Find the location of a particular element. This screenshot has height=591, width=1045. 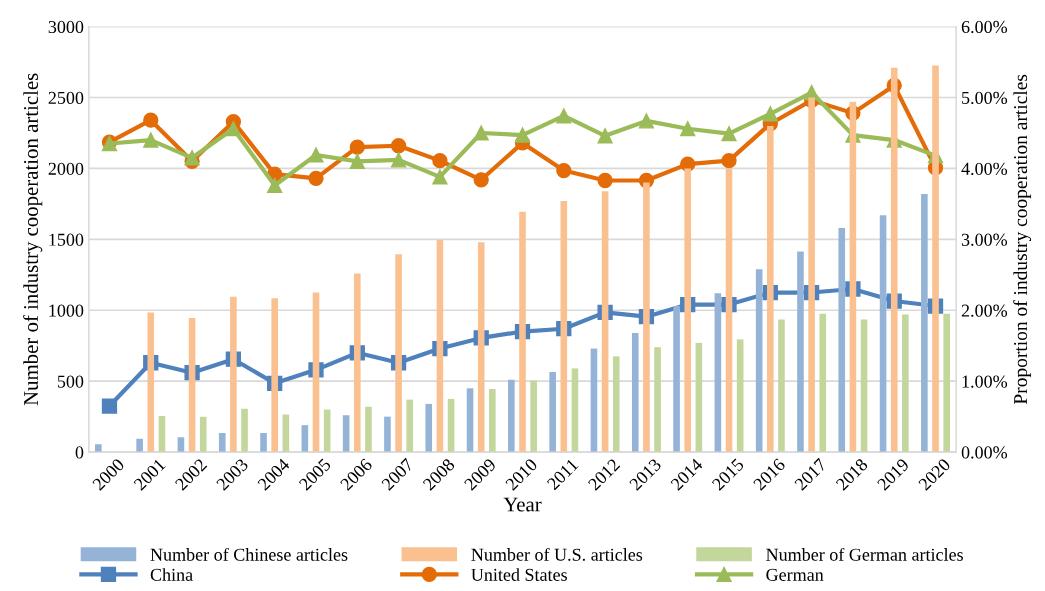

y-tick-label: 500 is located at coordinates (70, 381).